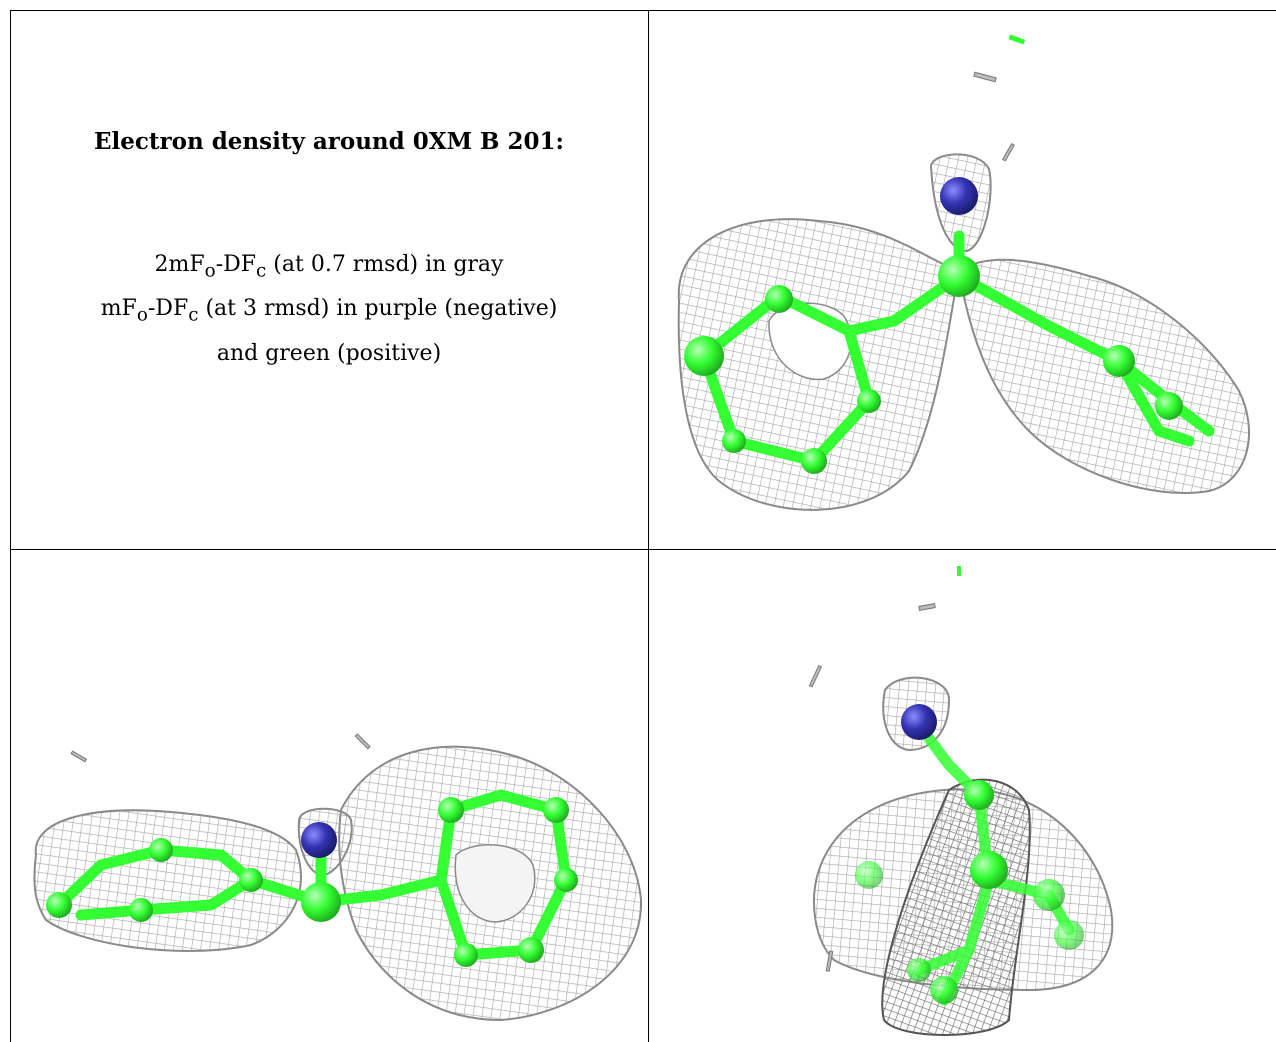  I want to click on table-border-top, so click(643, 10).